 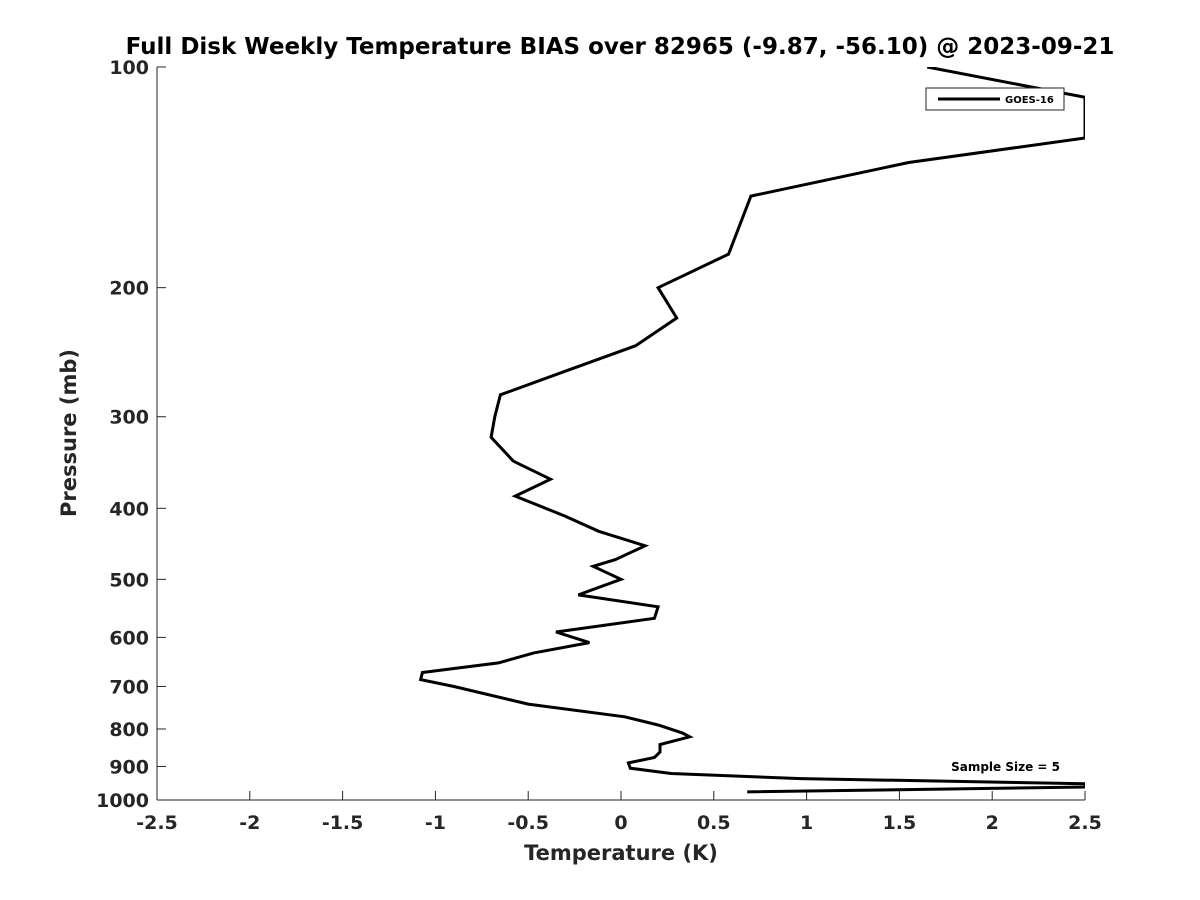 What do you see at coordinates (129, 767) in the screenshot?
I see `y-tick-label: 900` at bounding box center [129, 767].